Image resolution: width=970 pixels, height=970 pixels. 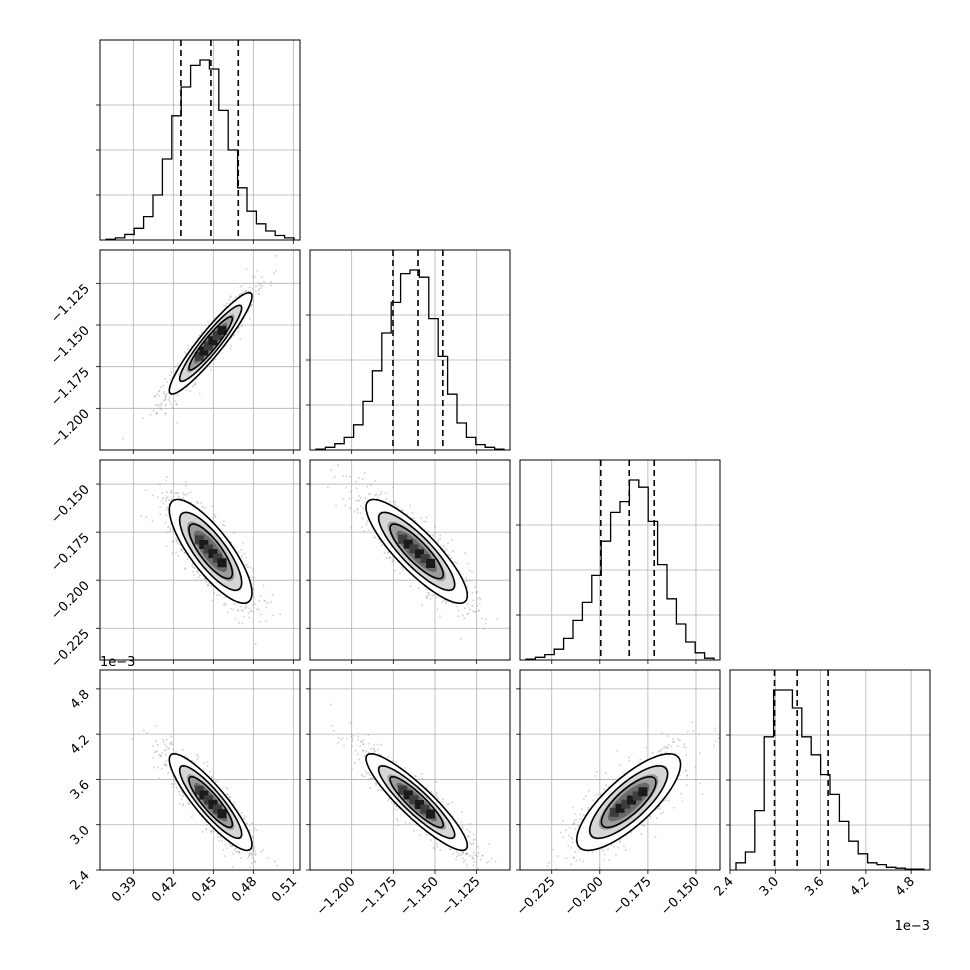 I want to click on y-tick-label: 4.2, so click(x=80, y=744).